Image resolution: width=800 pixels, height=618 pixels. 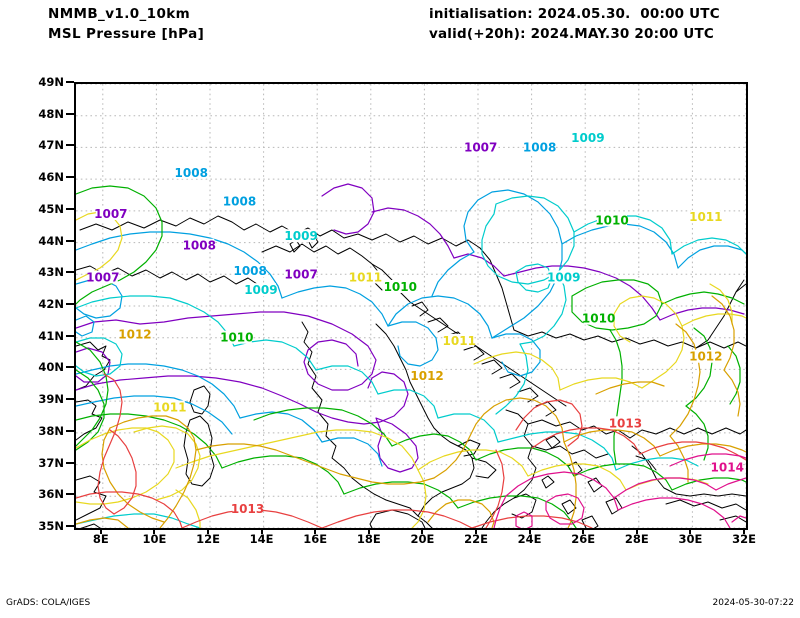 I want to click on x-axis-label: 8E, so click(x=100, y=539).